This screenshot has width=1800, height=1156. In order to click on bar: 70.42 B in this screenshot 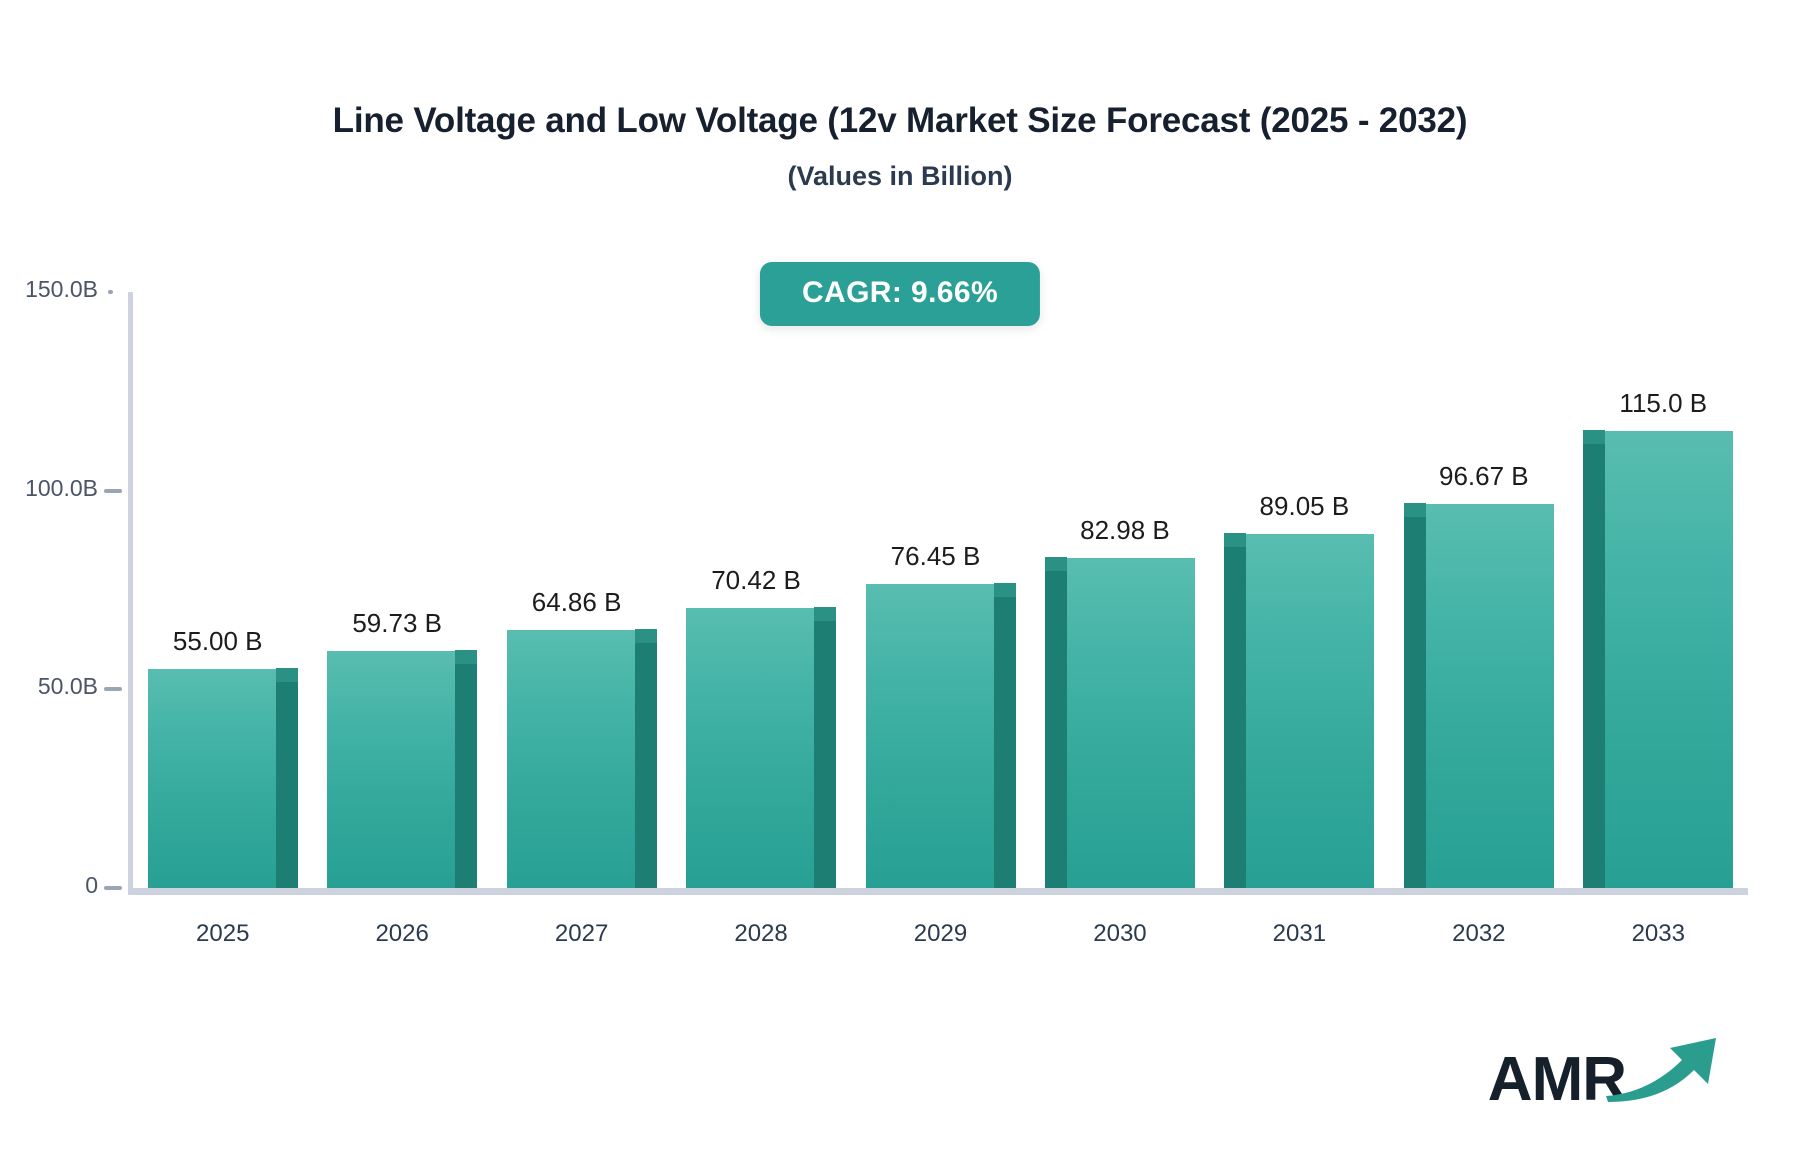, I will do `click(761, 726)`.